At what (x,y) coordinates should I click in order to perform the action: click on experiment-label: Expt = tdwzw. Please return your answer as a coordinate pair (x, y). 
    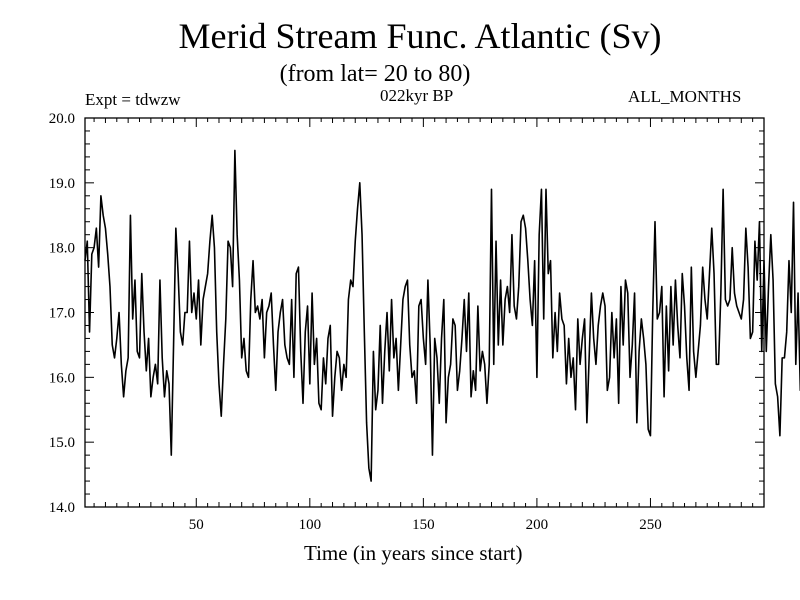
    Looking at the image, I should click on (133, 99).